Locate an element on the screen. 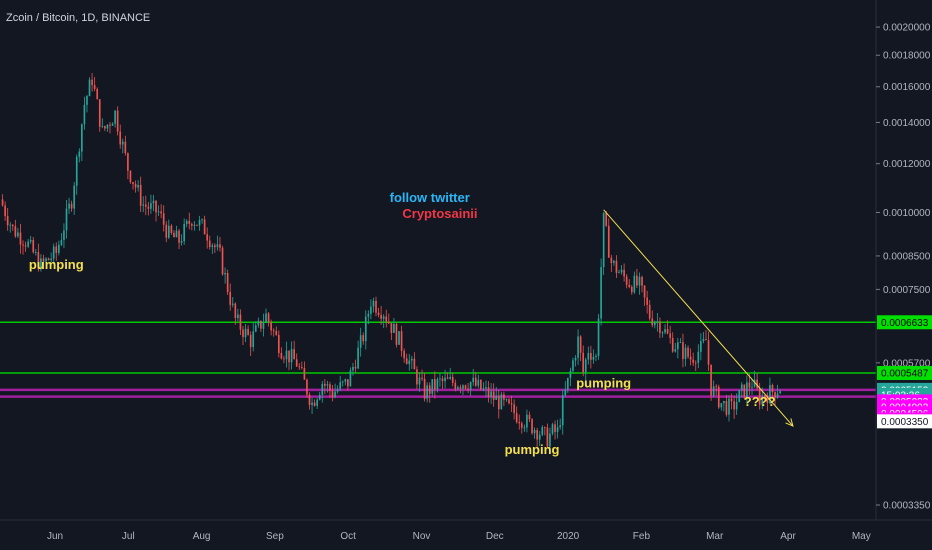 The image size is (932, 550). y-tick-label: 0.0005700 is located at coordinates (907, 363).